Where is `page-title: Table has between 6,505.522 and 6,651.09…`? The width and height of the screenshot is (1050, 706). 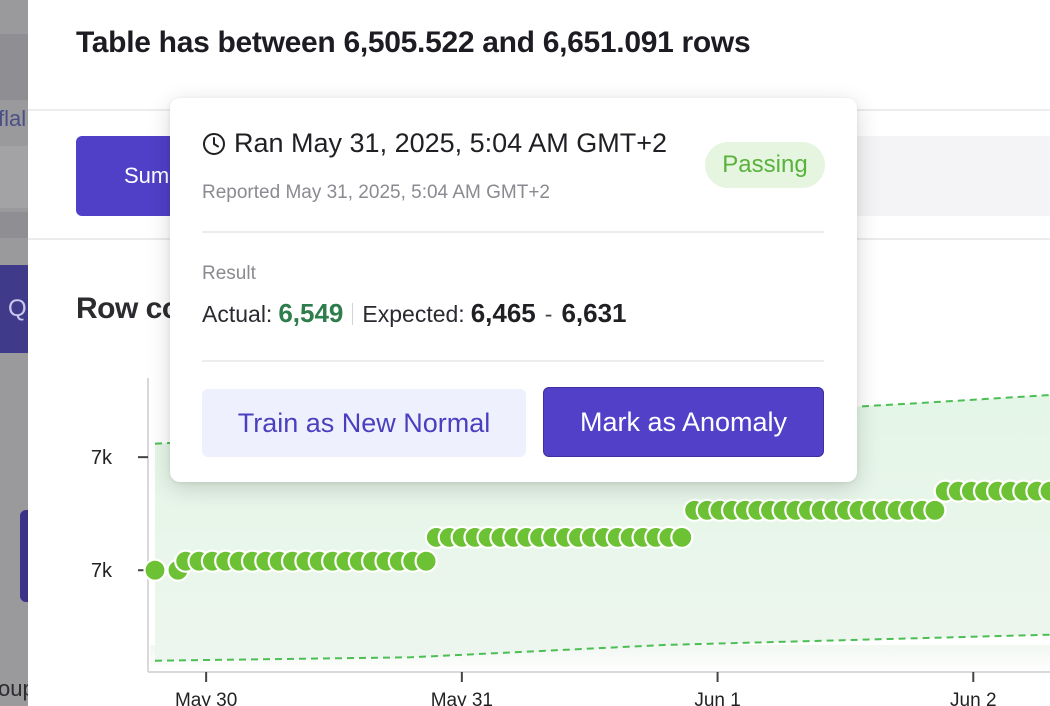
page-title: Table has between 6,505.522 and 6,651.09… is located at coordinates (413, 42).